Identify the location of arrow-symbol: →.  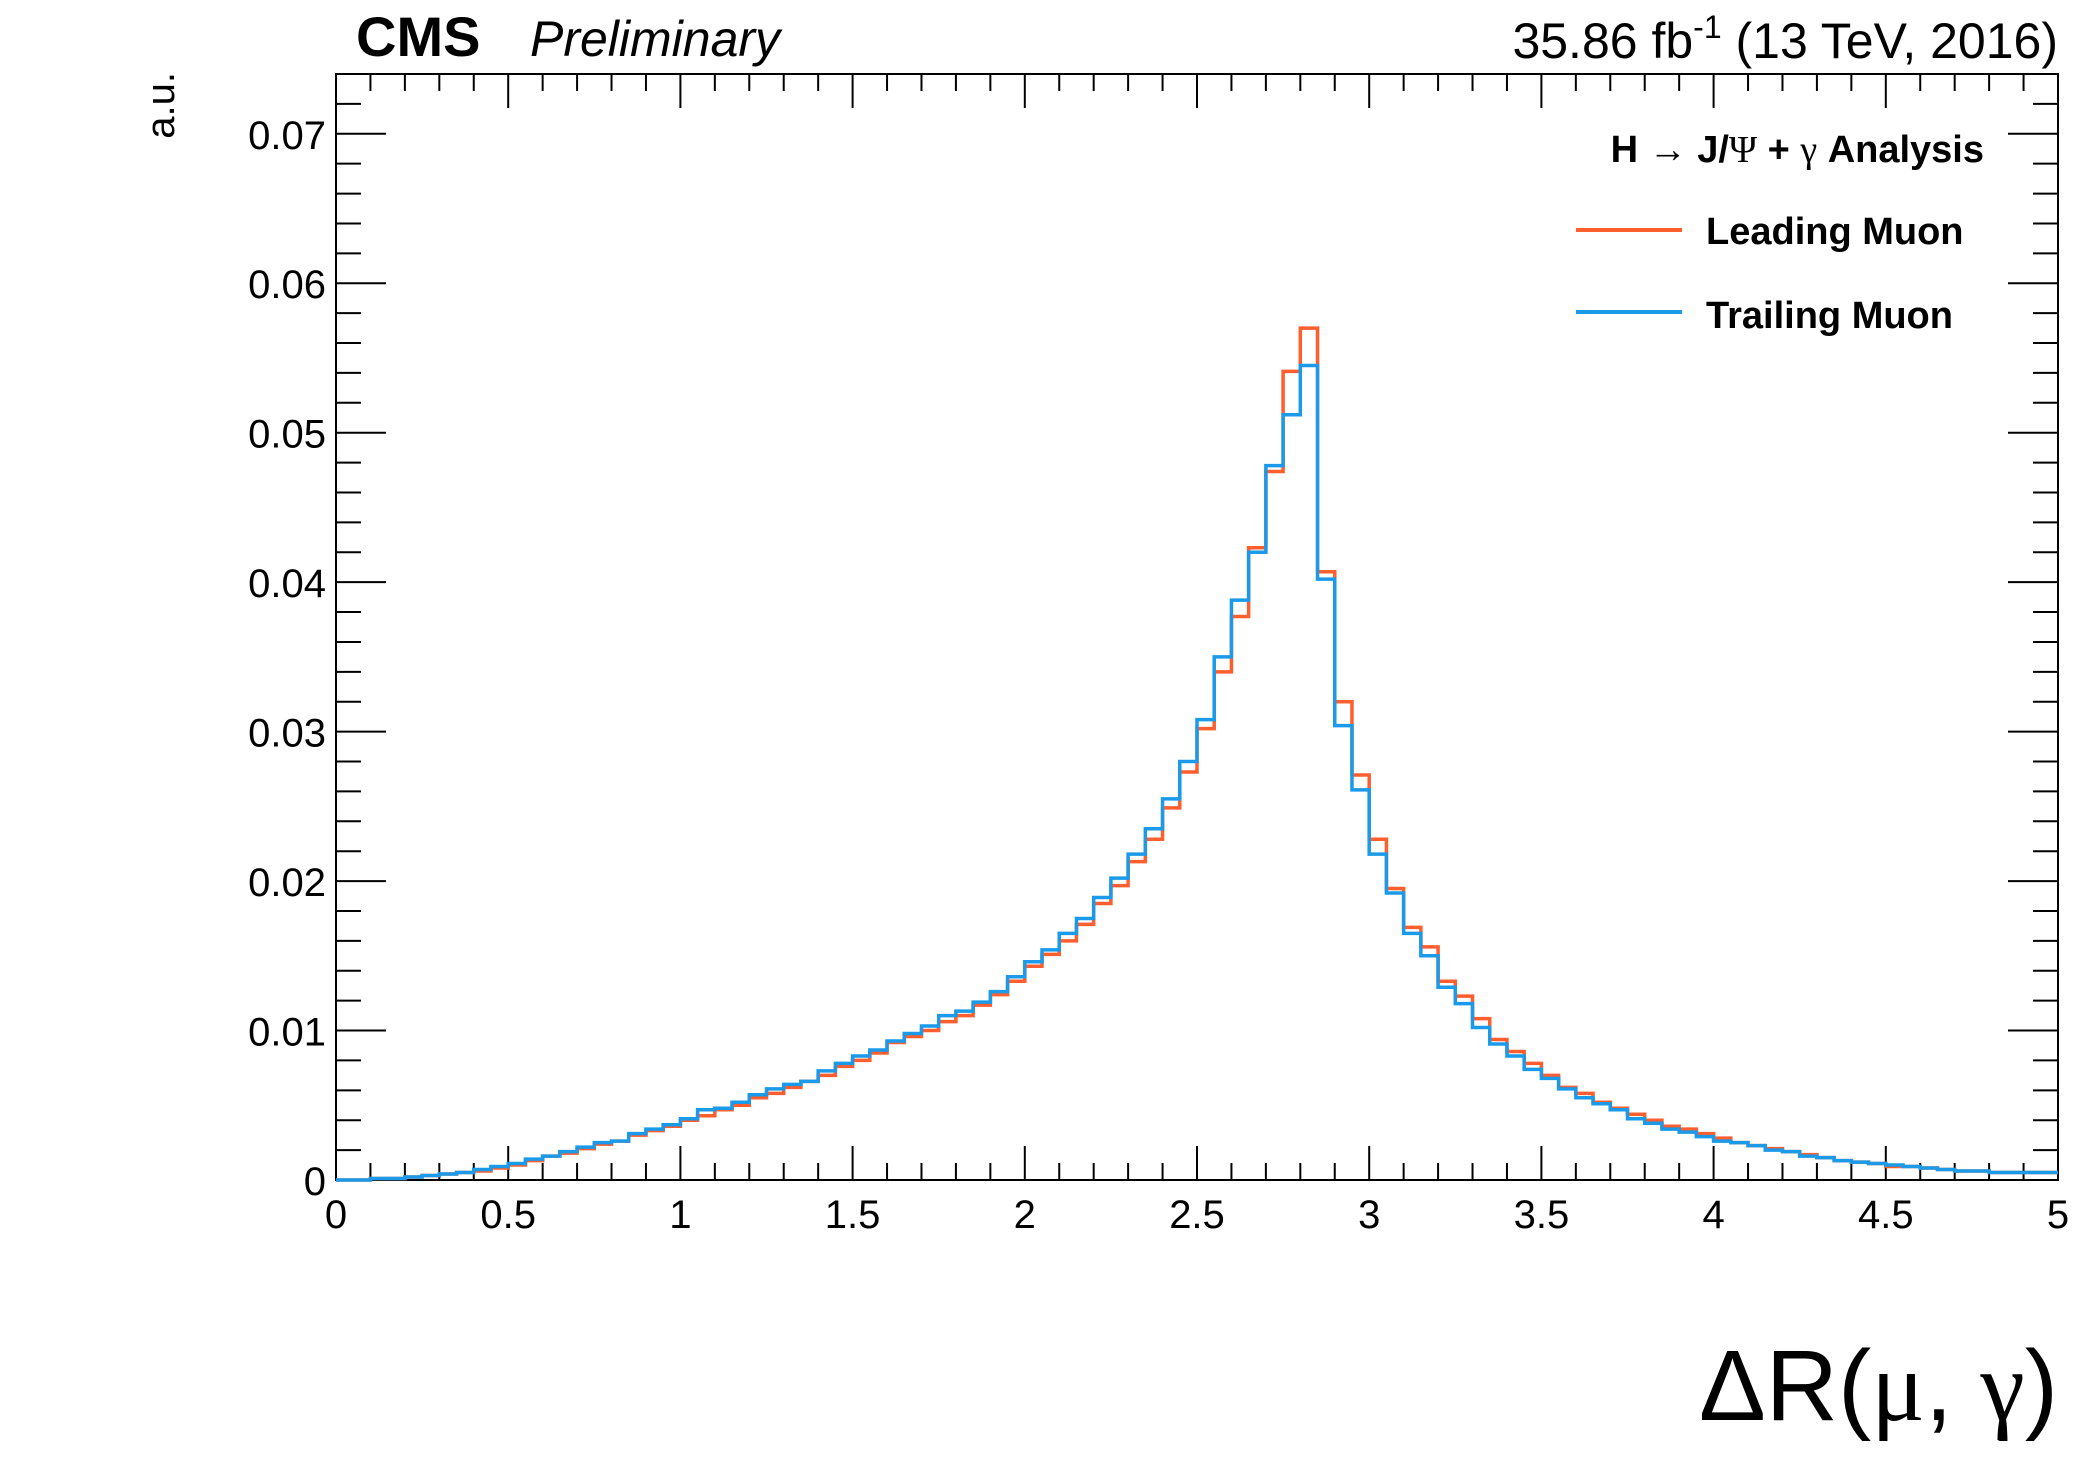
(1668, 150).